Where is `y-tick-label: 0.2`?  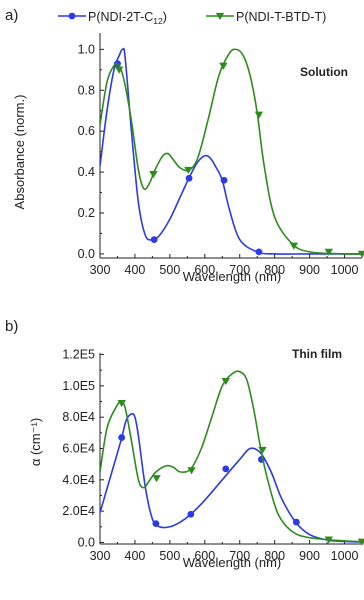
y-tick-label: 0.2 is located at coordinates (86, 213).